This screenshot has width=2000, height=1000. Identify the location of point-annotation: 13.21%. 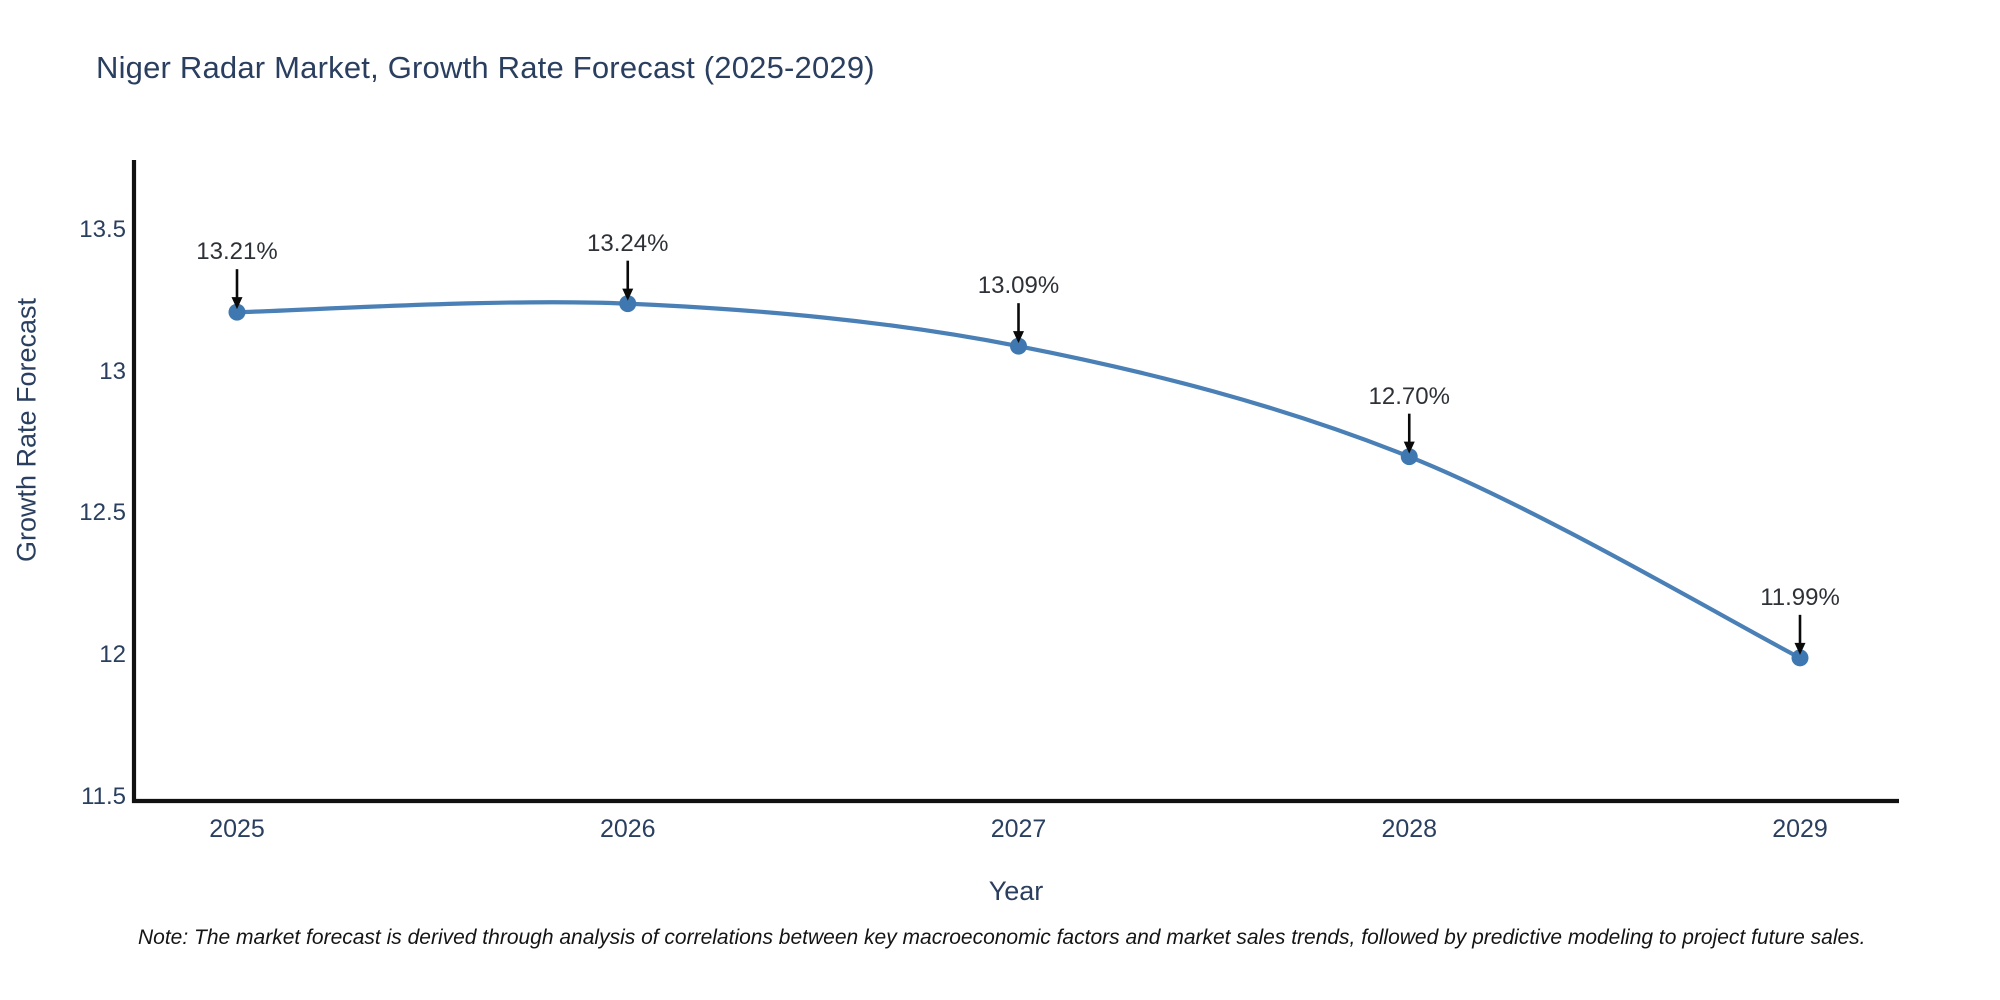
(237, 252).